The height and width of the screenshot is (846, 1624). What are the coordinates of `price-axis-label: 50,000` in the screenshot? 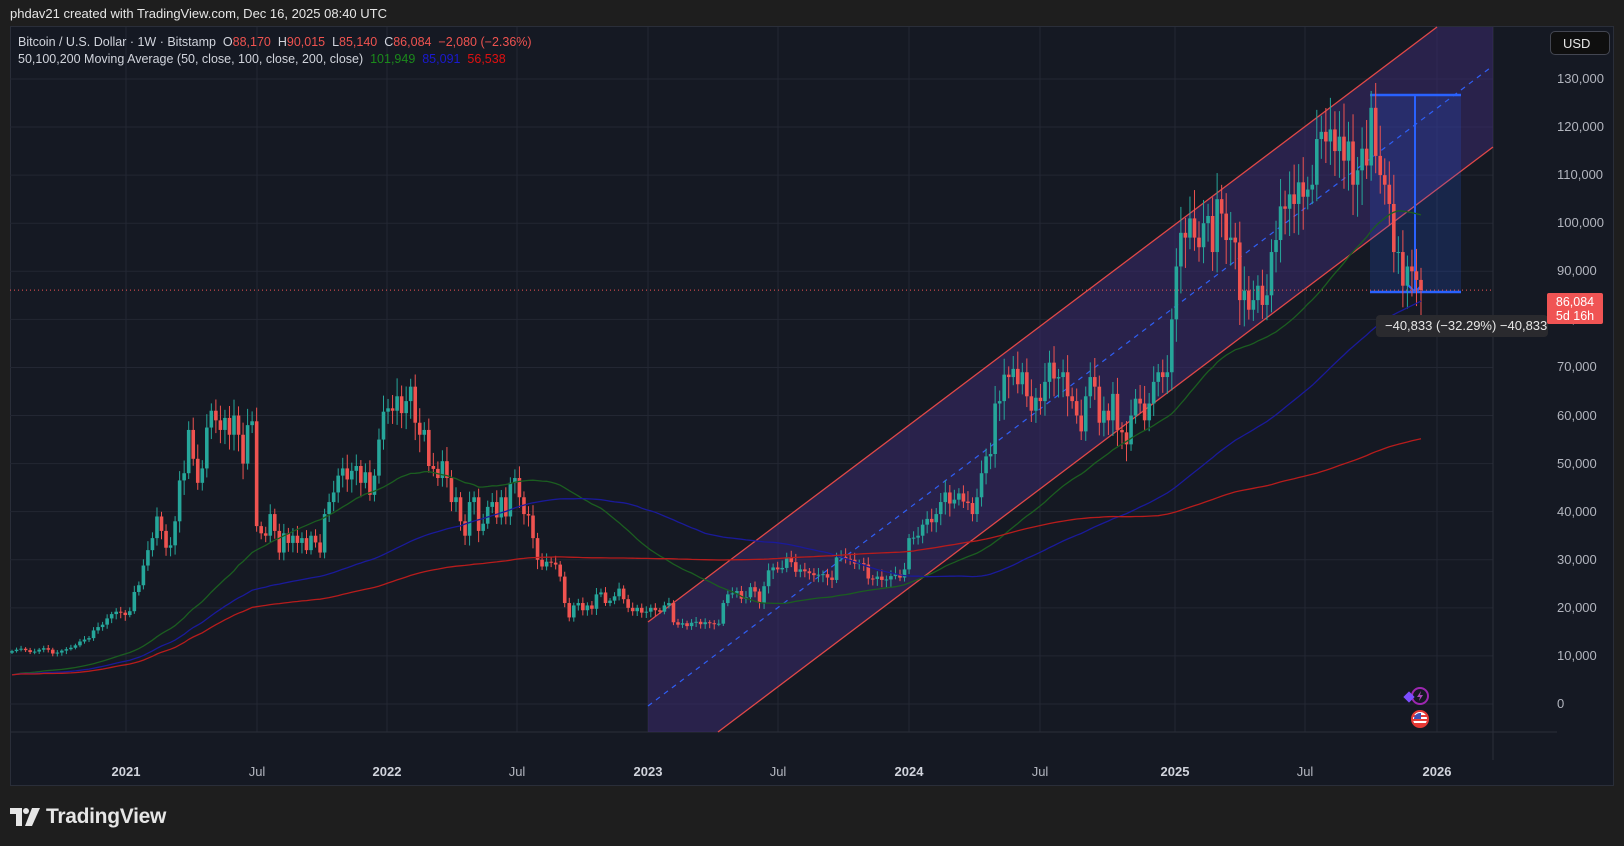 It's located at (1577, 463).